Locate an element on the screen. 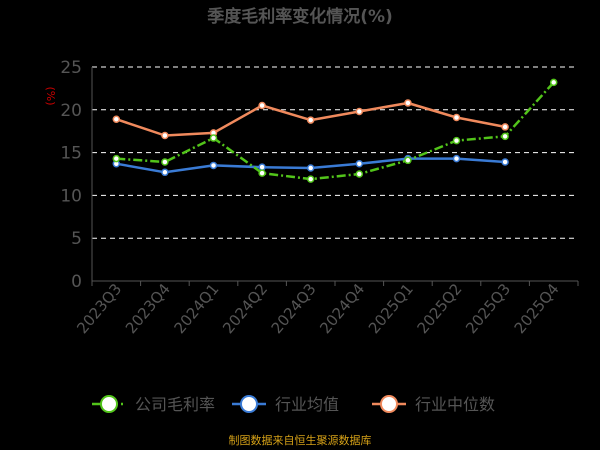 The image size is (600, 450). y-tick-label: 0 is located at coordinates (76, 282).